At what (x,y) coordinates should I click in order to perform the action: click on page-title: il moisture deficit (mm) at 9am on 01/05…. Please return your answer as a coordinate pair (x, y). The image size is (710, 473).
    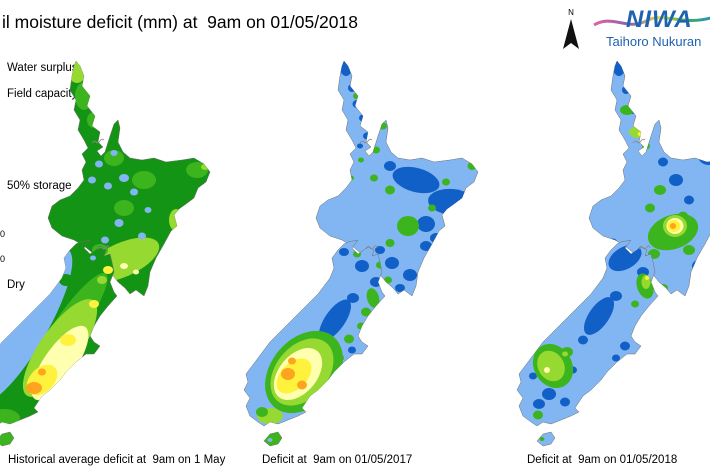
    Looking at the image, I should click on (180, 22).